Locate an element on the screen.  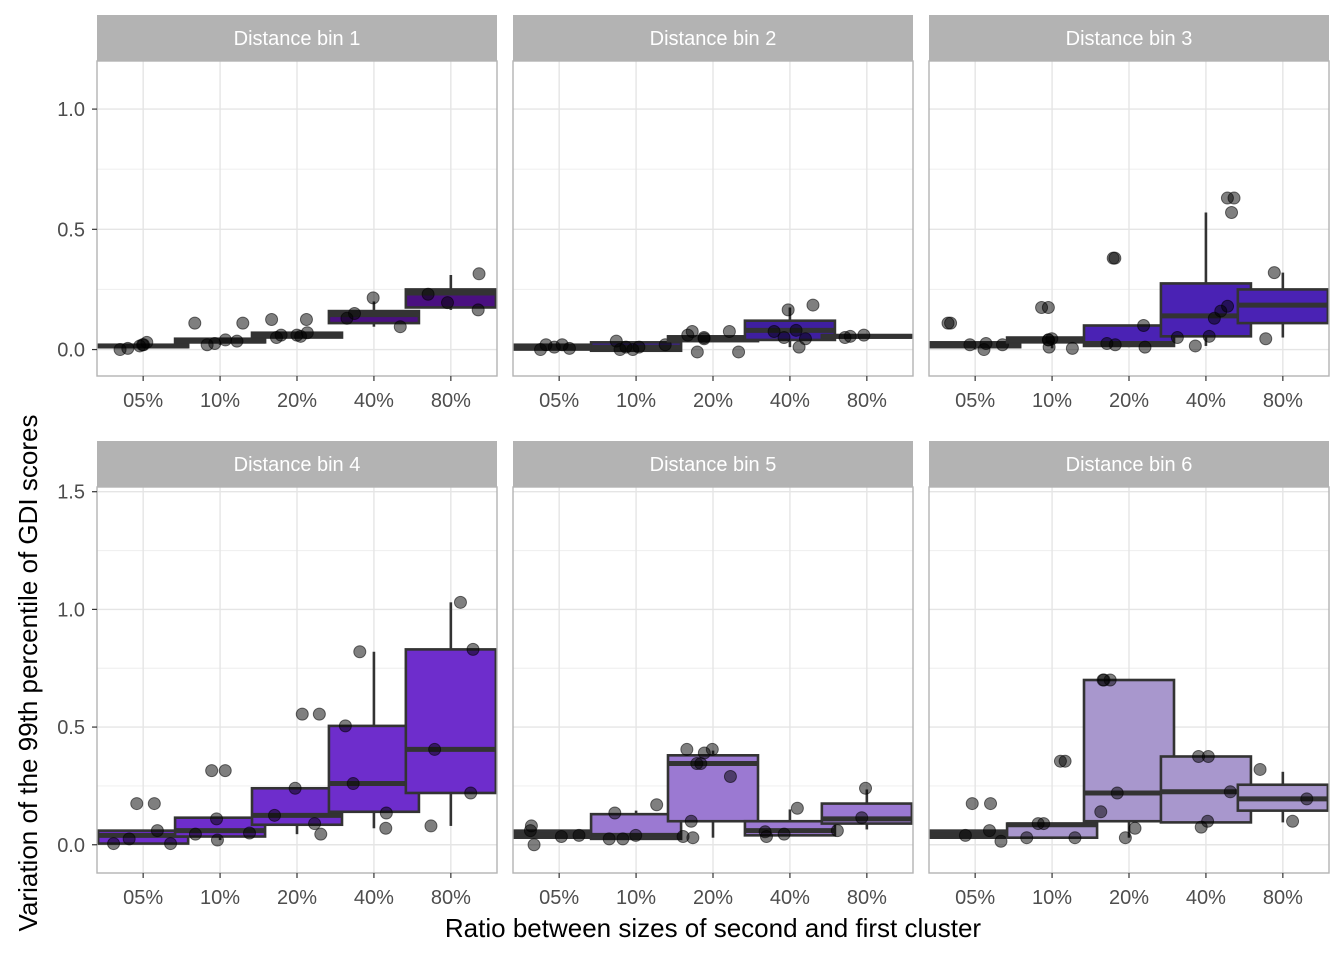
facet-strip-label: Distance bin 3 is located at coordinates (1129, 39).